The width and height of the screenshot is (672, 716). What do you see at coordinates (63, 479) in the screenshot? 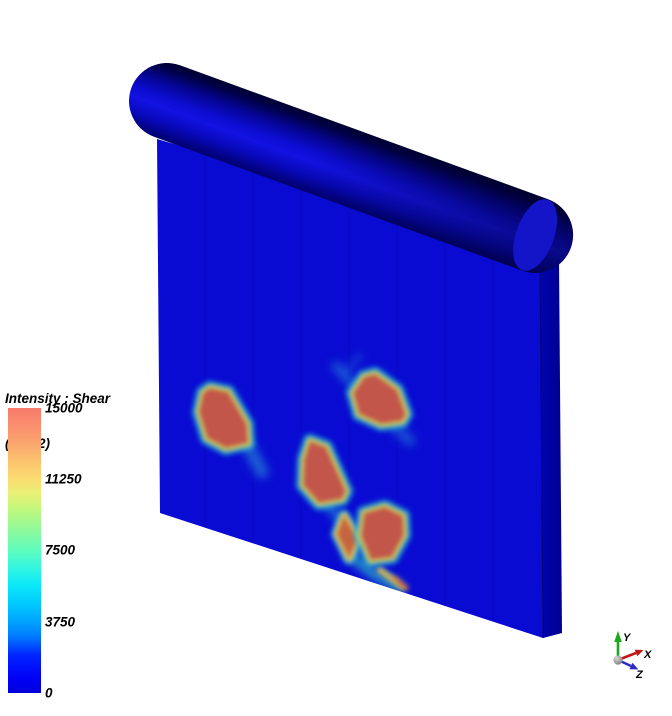
I see `colorbar-tick-11250: 11250` at bounding box center [63, 479].